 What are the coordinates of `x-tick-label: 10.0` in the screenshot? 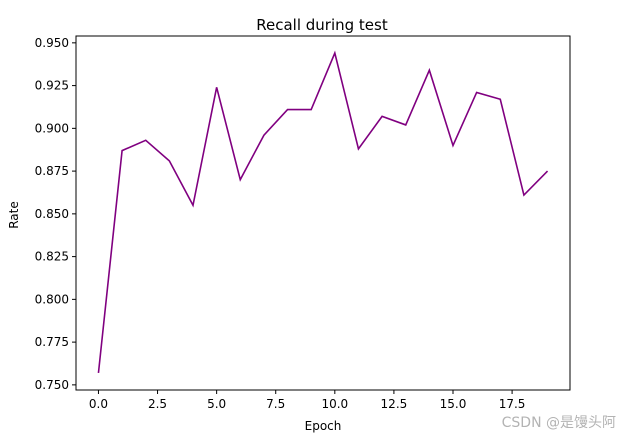 It's located at (334, 404).